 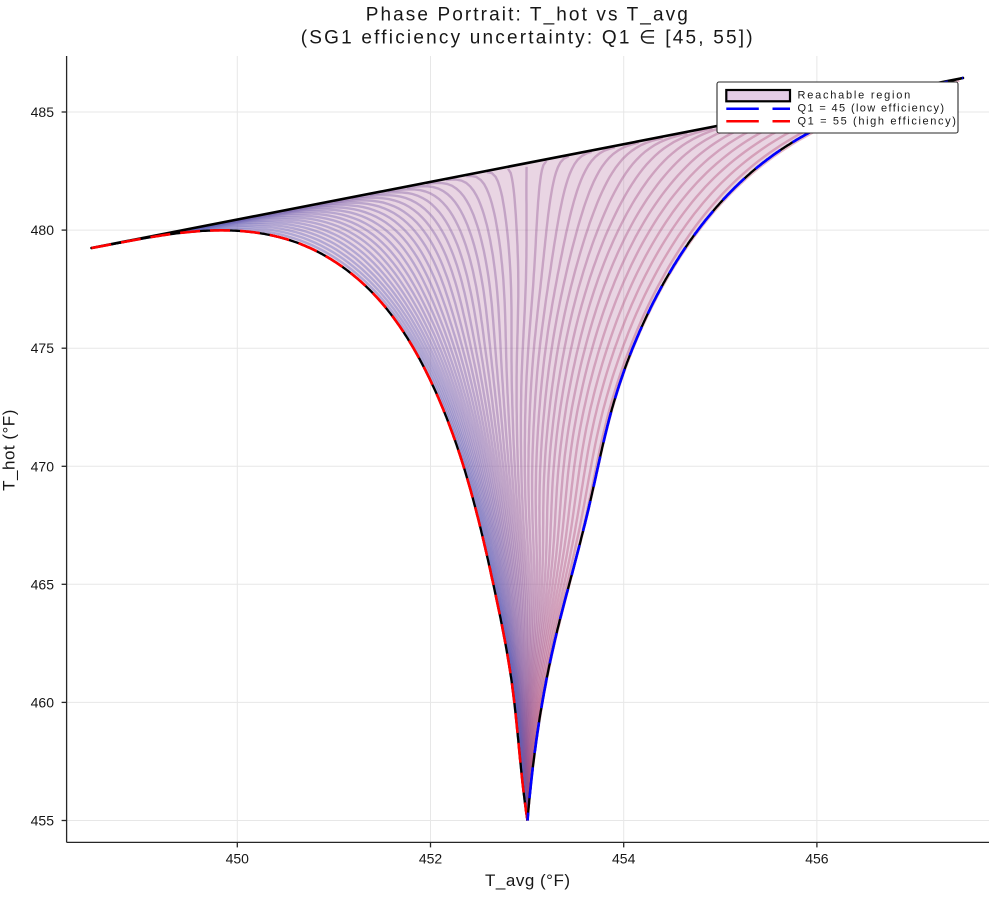 What do you see at coordinates (817, 859) in the screenshot?
I see `svg-text: 456` at bounding box center [817, 859].